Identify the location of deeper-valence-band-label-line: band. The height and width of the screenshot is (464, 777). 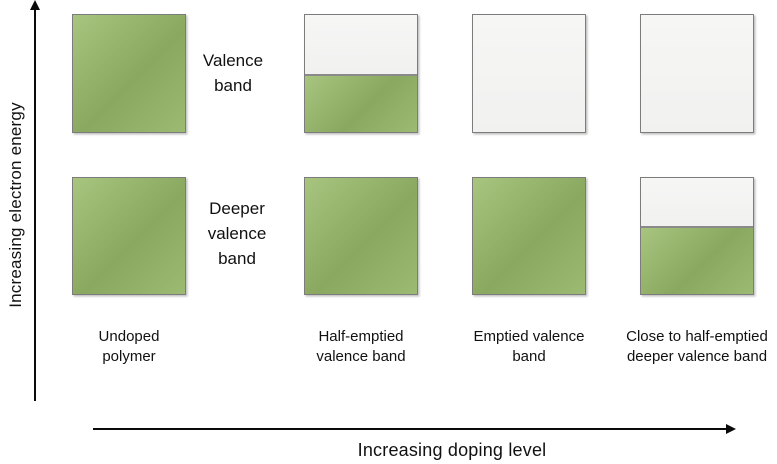
(237, 258).